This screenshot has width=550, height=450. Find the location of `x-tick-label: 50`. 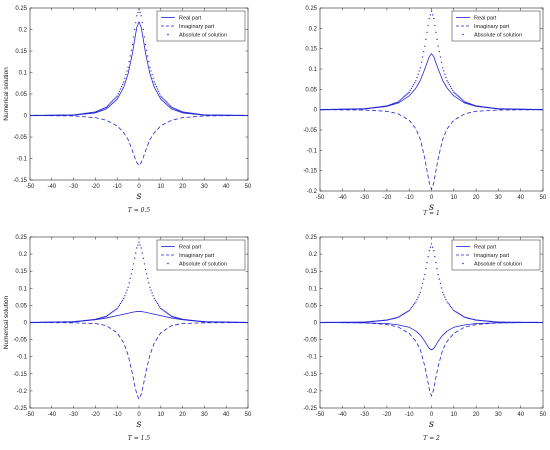

x-tick-label: 50 is located at coordinates (248, 415).